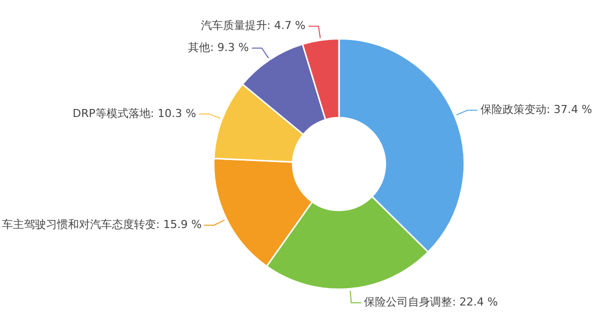 This screenshot has height=332, width=600. What do you see at coordinates (218, 47) in the screenshot?
I see `slice-label: 其他: 9.3 %` at bounding box center [218, 47].